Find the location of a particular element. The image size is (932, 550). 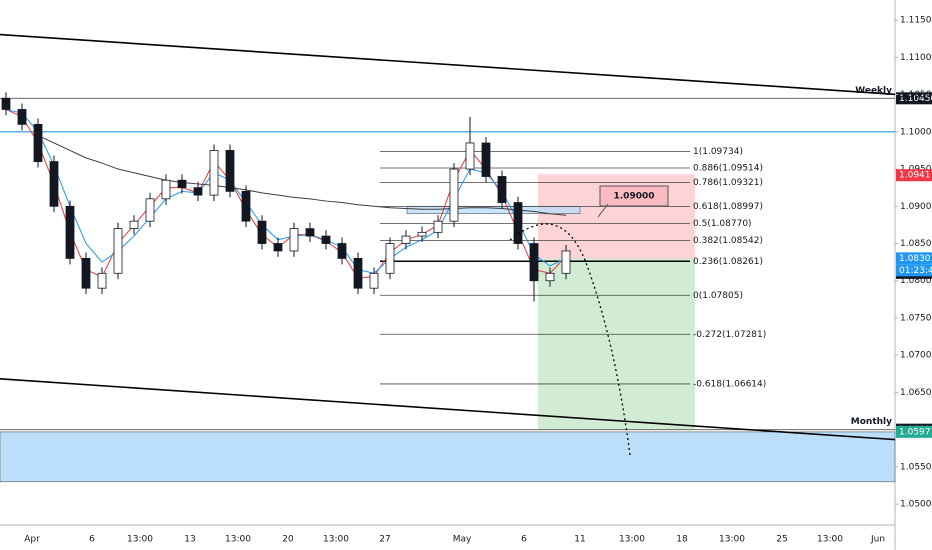

y-tick-label: 1.08000 is located at coordinates (916, 281).